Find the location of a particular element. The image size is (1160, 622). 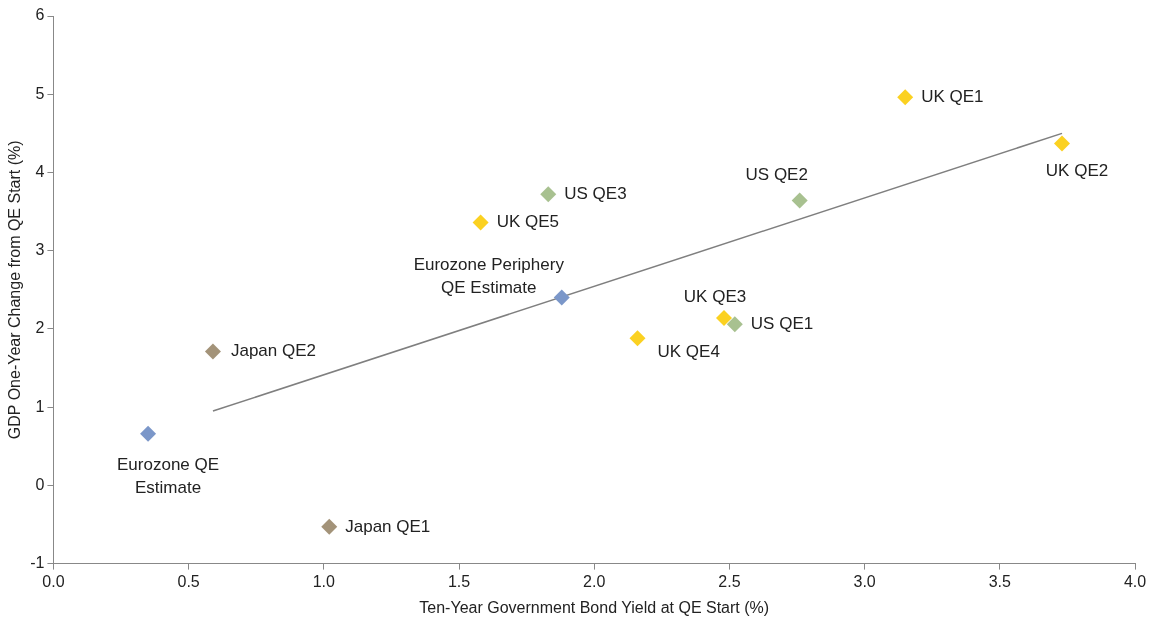

annotation: Eurozone QE Estimate is located at coordinates (168, 476).